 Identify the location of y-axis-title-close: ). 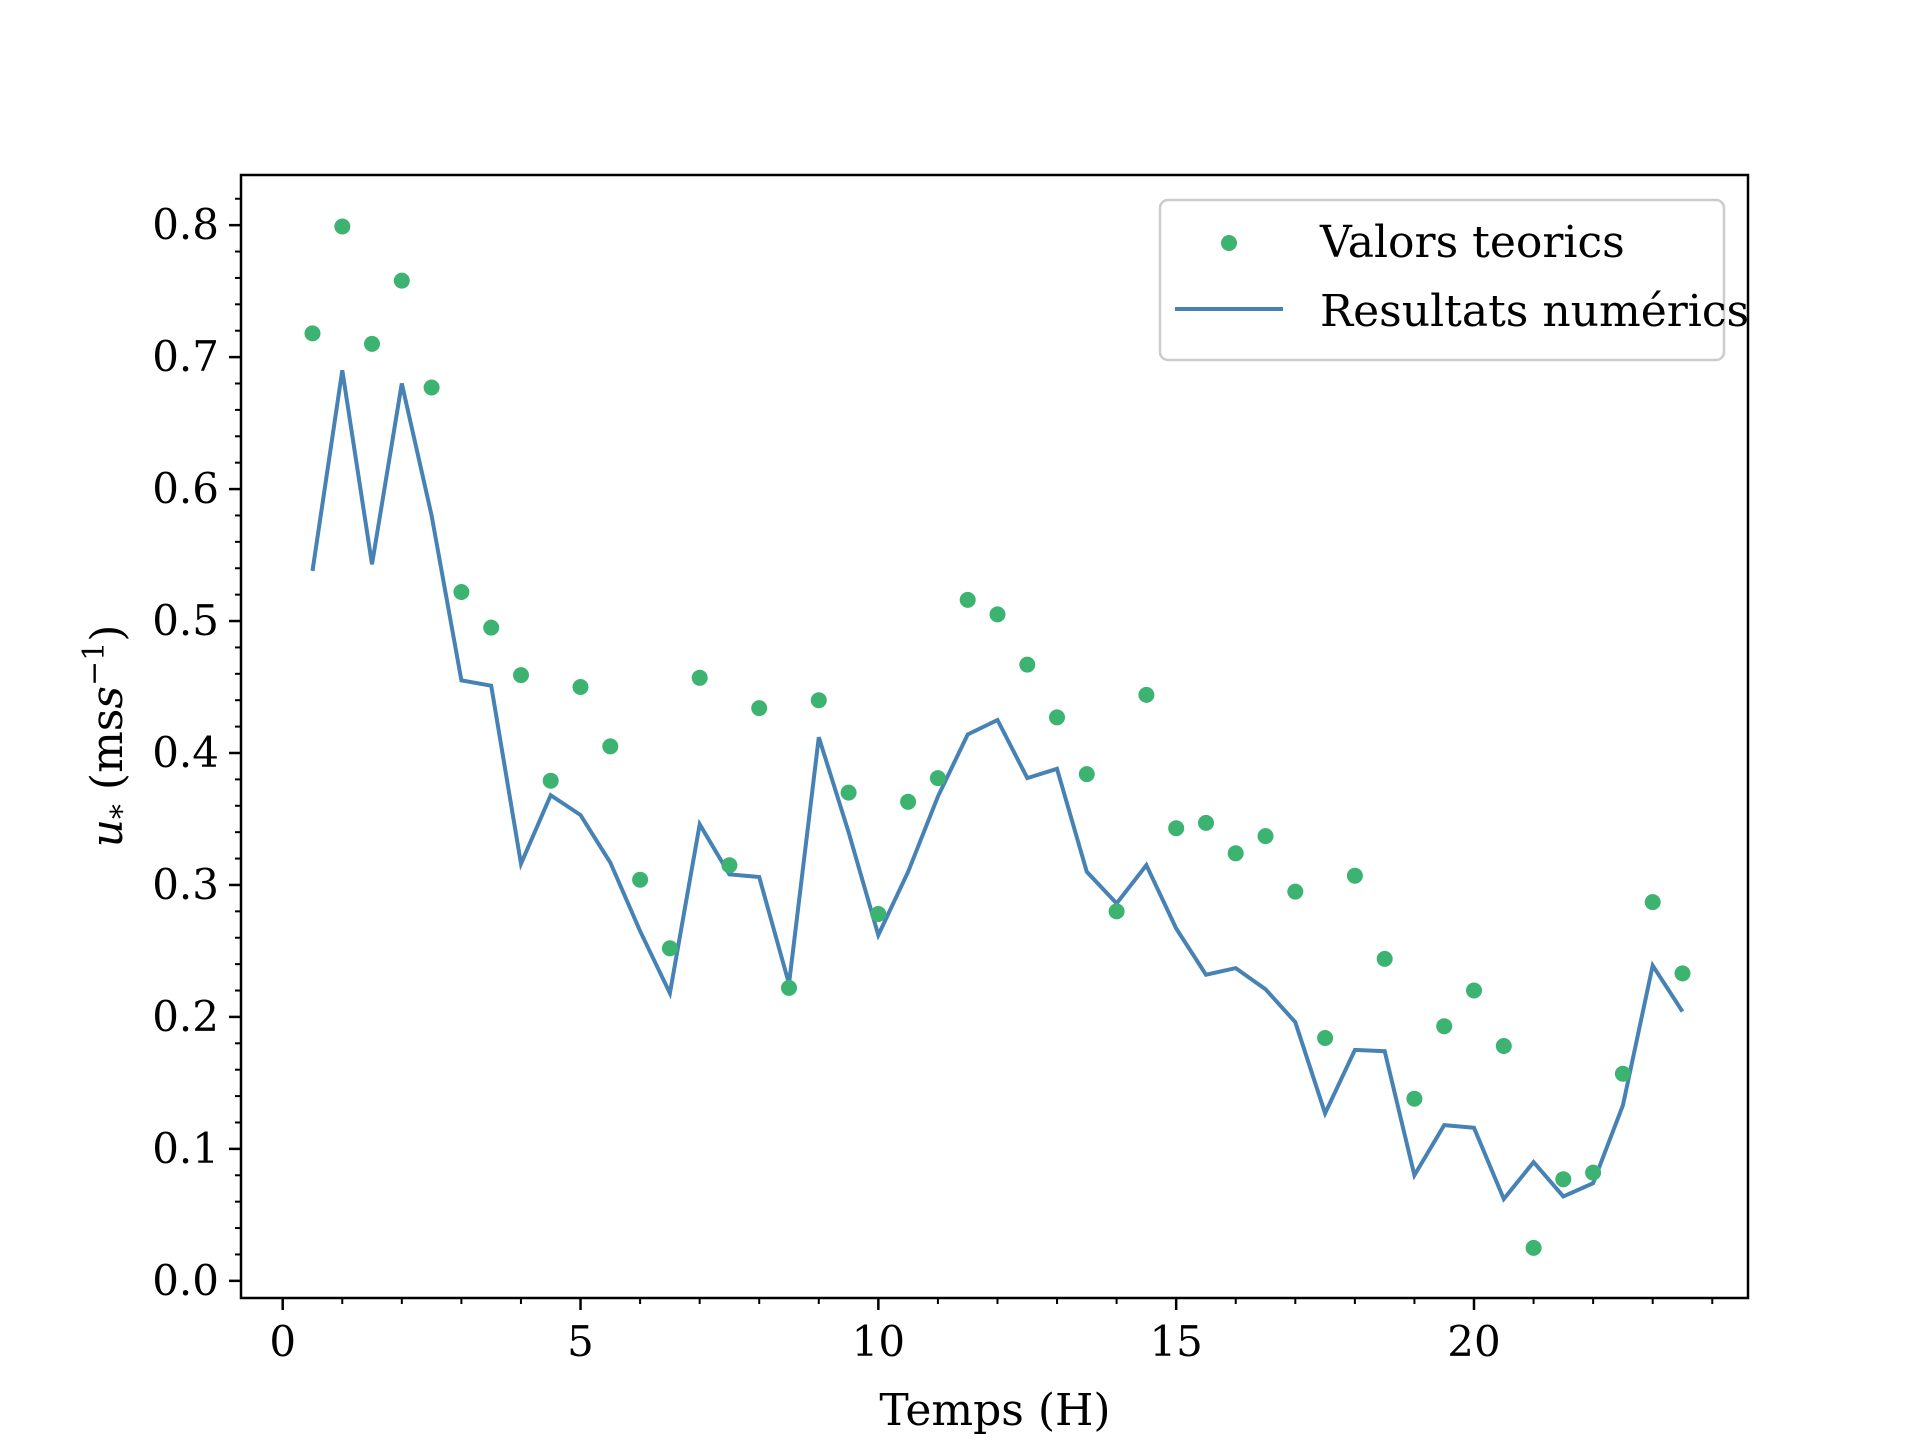
(107, 633).